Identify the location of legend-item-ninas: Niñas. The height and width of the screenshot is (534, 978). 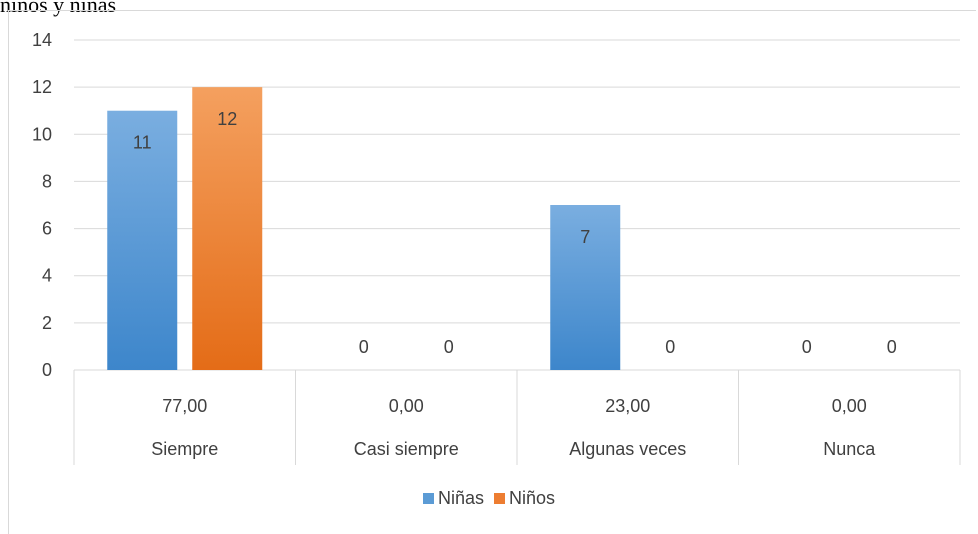
(453, 498).